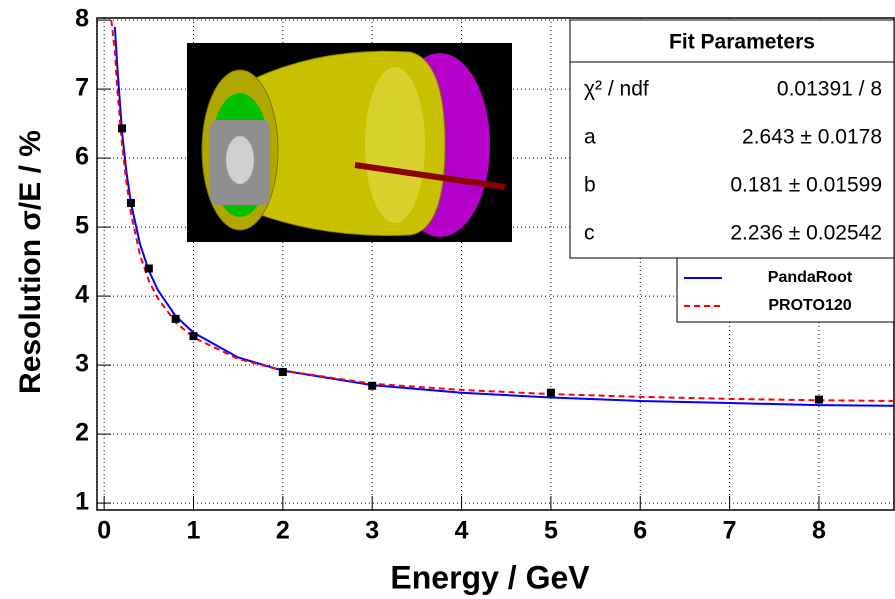 Image resolution: width=895 pixels, height=599 pixels. Describe the element at coordinates (82, 502) in the screenshot. I see `y-tick-label: 1` at that location.